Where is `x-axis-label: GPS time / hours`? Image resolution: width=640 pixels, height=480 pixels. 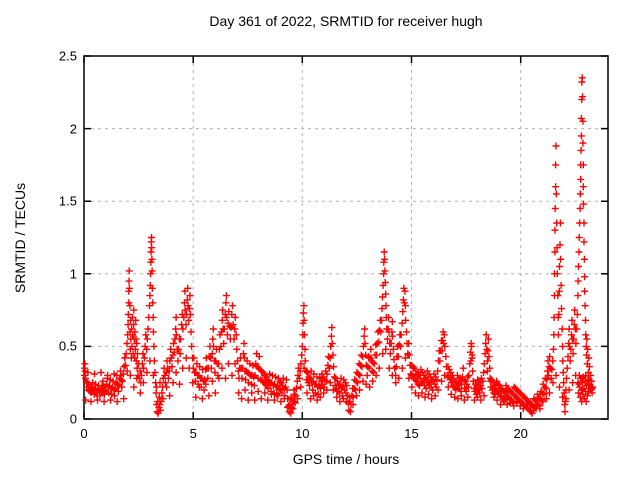 x-axis-label: GPS time / hours is located at coordinates (346, 459).